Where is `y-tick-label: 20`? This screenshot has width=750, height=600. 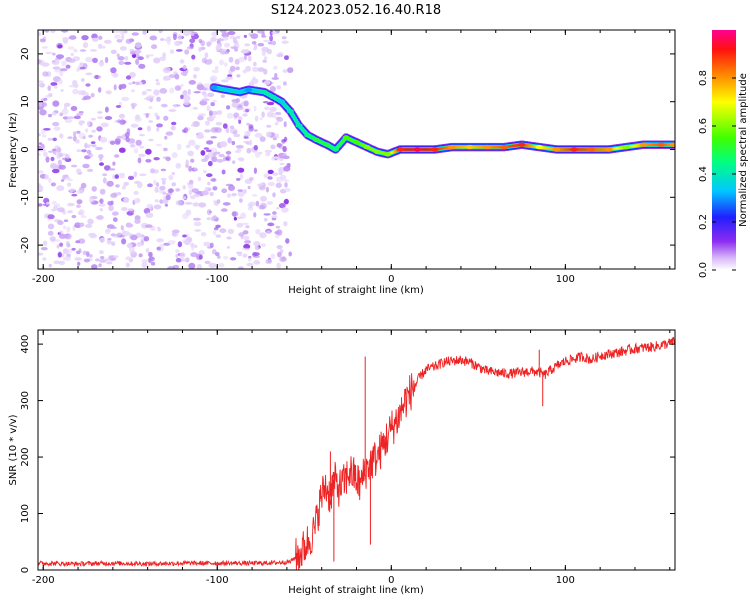
y-tick-label: 20 is located at coordinates (25, 54).